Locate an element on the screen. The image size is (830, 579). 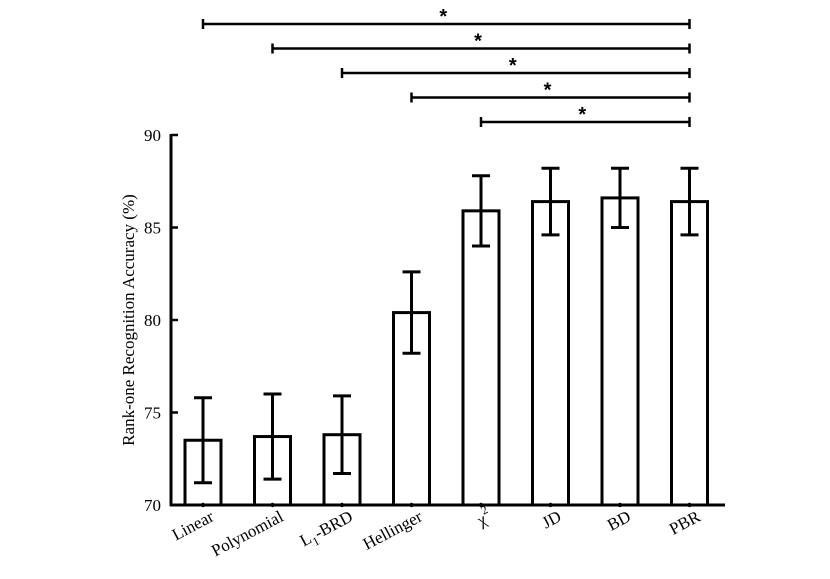
x-tick-label: Hellinger is located at coordinates (393, 530).